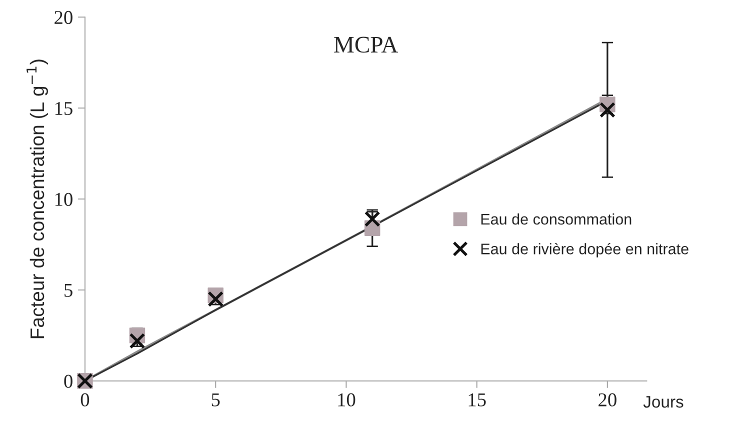  What do you see at coordinates (347, 399) in the screenshot?
I see `x-tick-label: 10` at bounding box center [347, 399].